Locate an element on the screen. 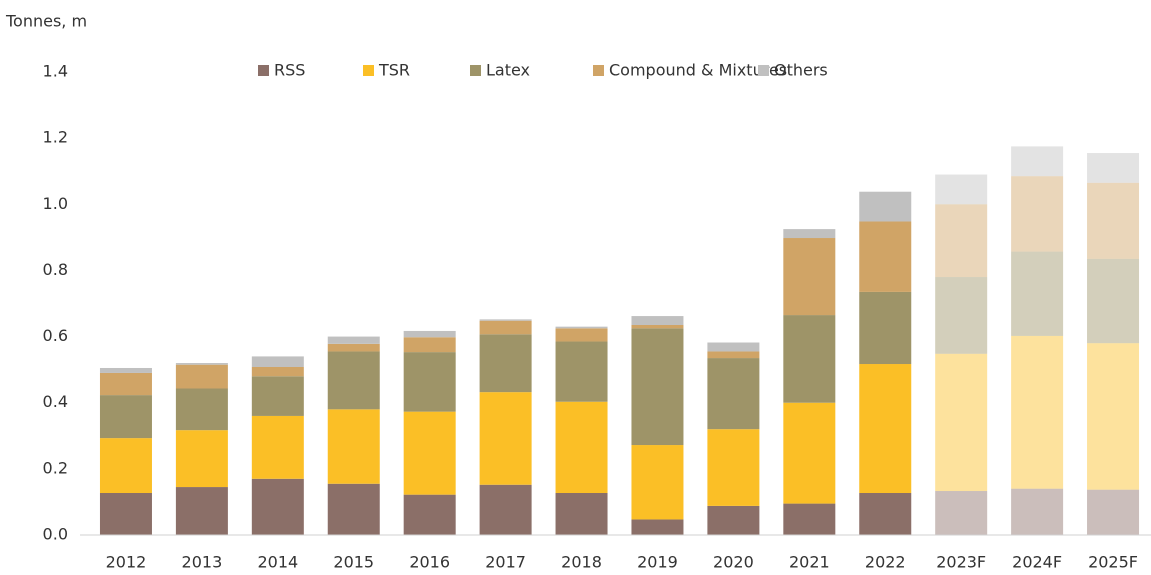 This screenshot has width=1151, height=575. x-tick-label: 2019 is located at coordinates (657, 562).